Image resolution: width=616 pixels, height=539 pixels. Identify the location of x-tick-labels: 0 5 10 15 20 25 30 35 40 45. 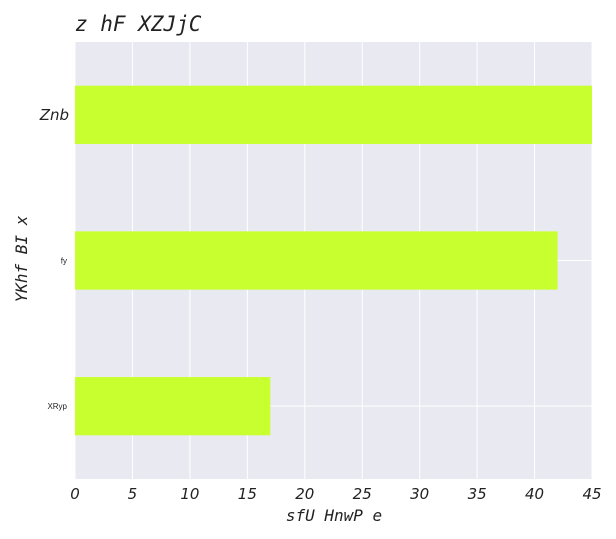
(335, 494).